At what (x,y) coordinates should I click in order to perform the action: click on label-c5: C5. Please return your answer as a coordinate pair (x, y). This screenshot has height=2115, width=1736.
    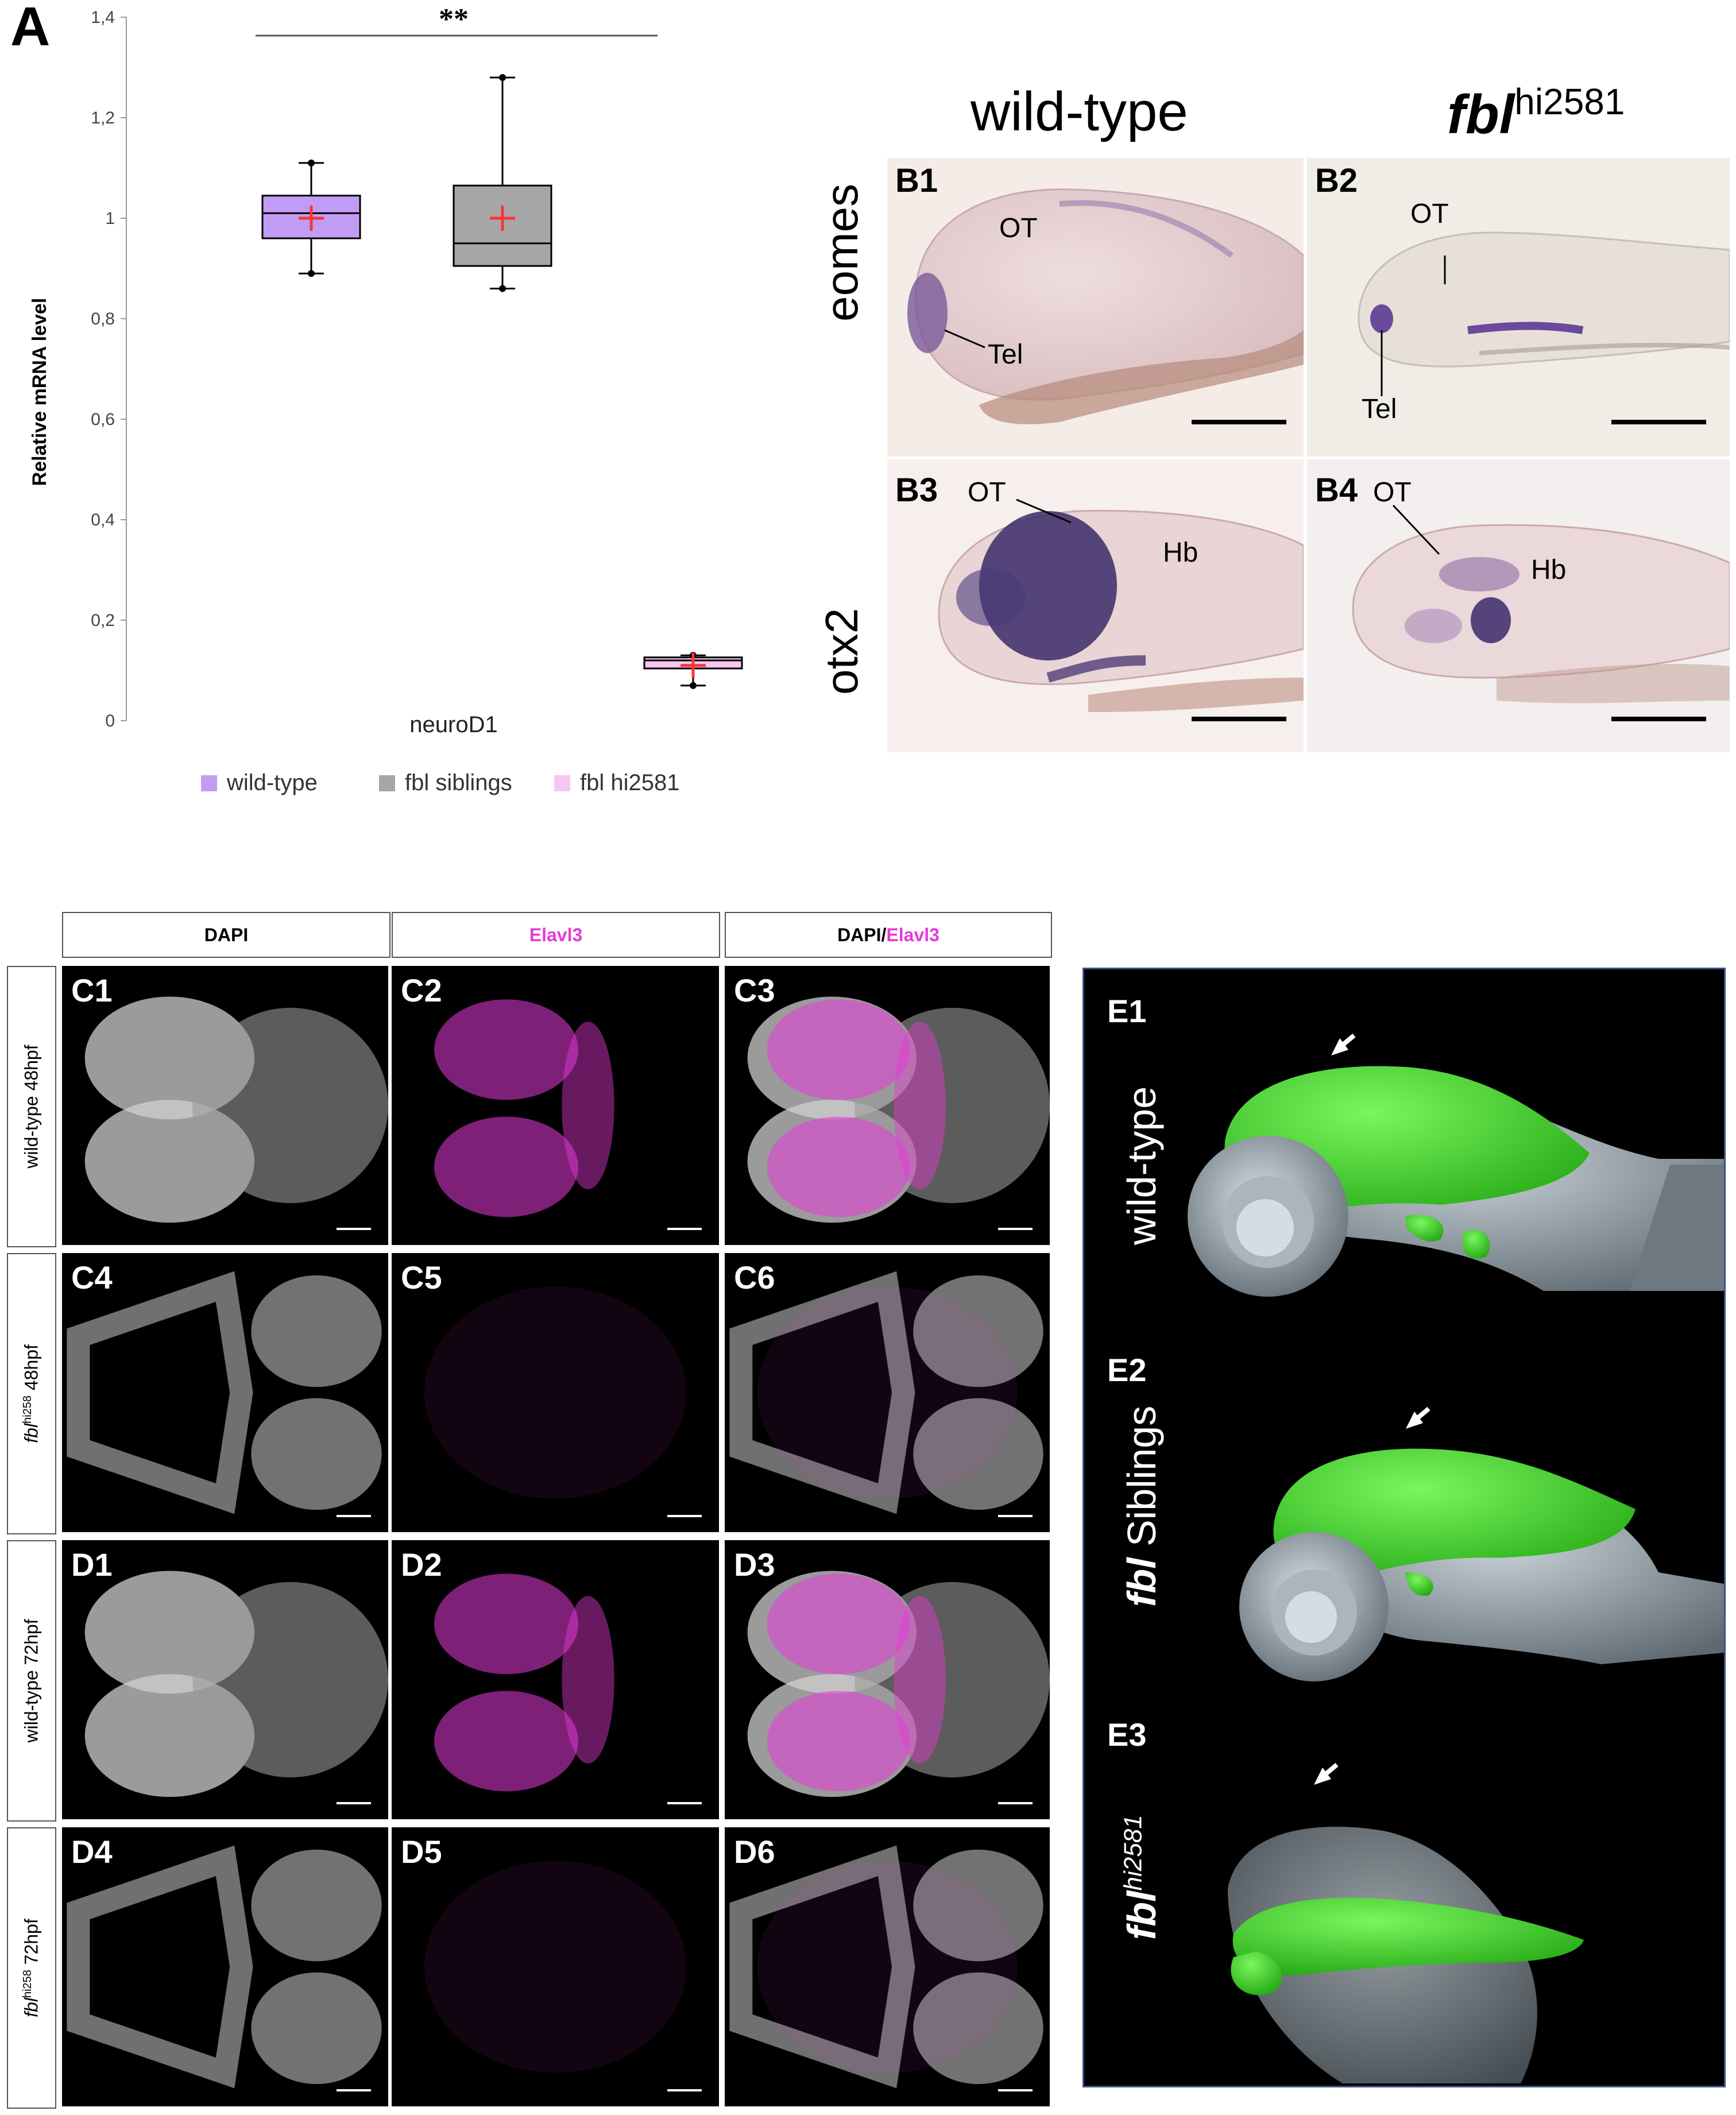
    Looking at the image, I should click on (421, 1277).